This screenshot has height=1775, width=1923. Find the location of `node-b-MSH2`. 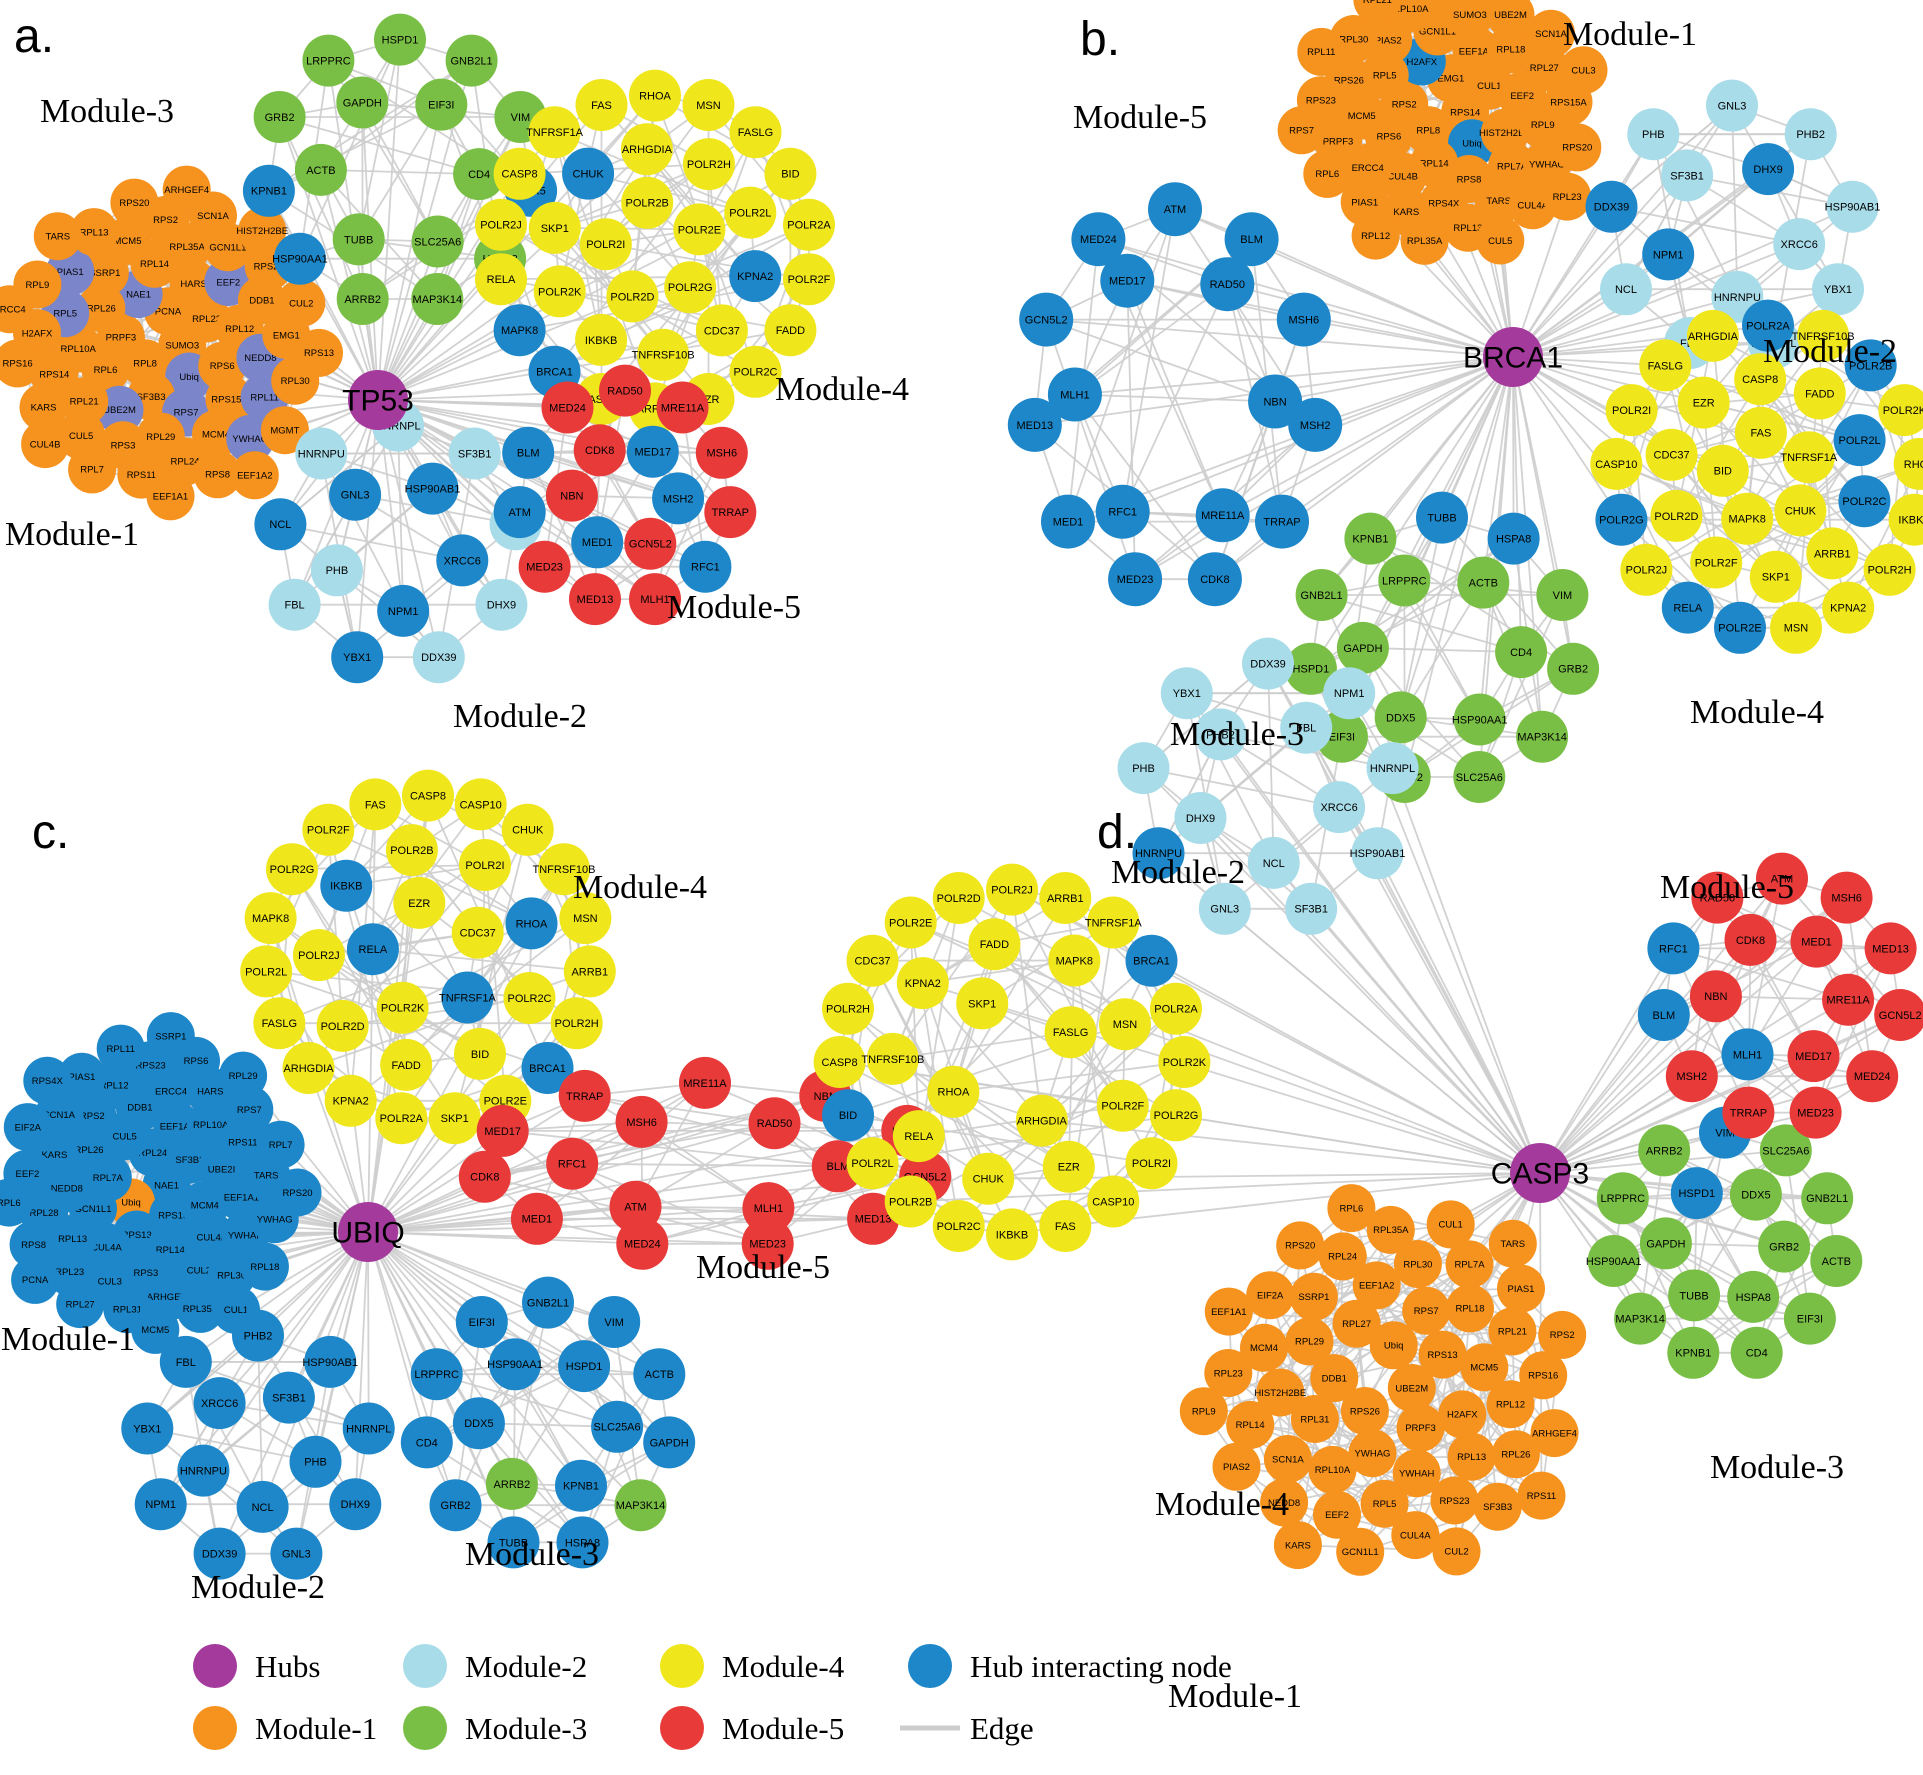

node-b-MSH2 is located at coordinates (1315, 424).